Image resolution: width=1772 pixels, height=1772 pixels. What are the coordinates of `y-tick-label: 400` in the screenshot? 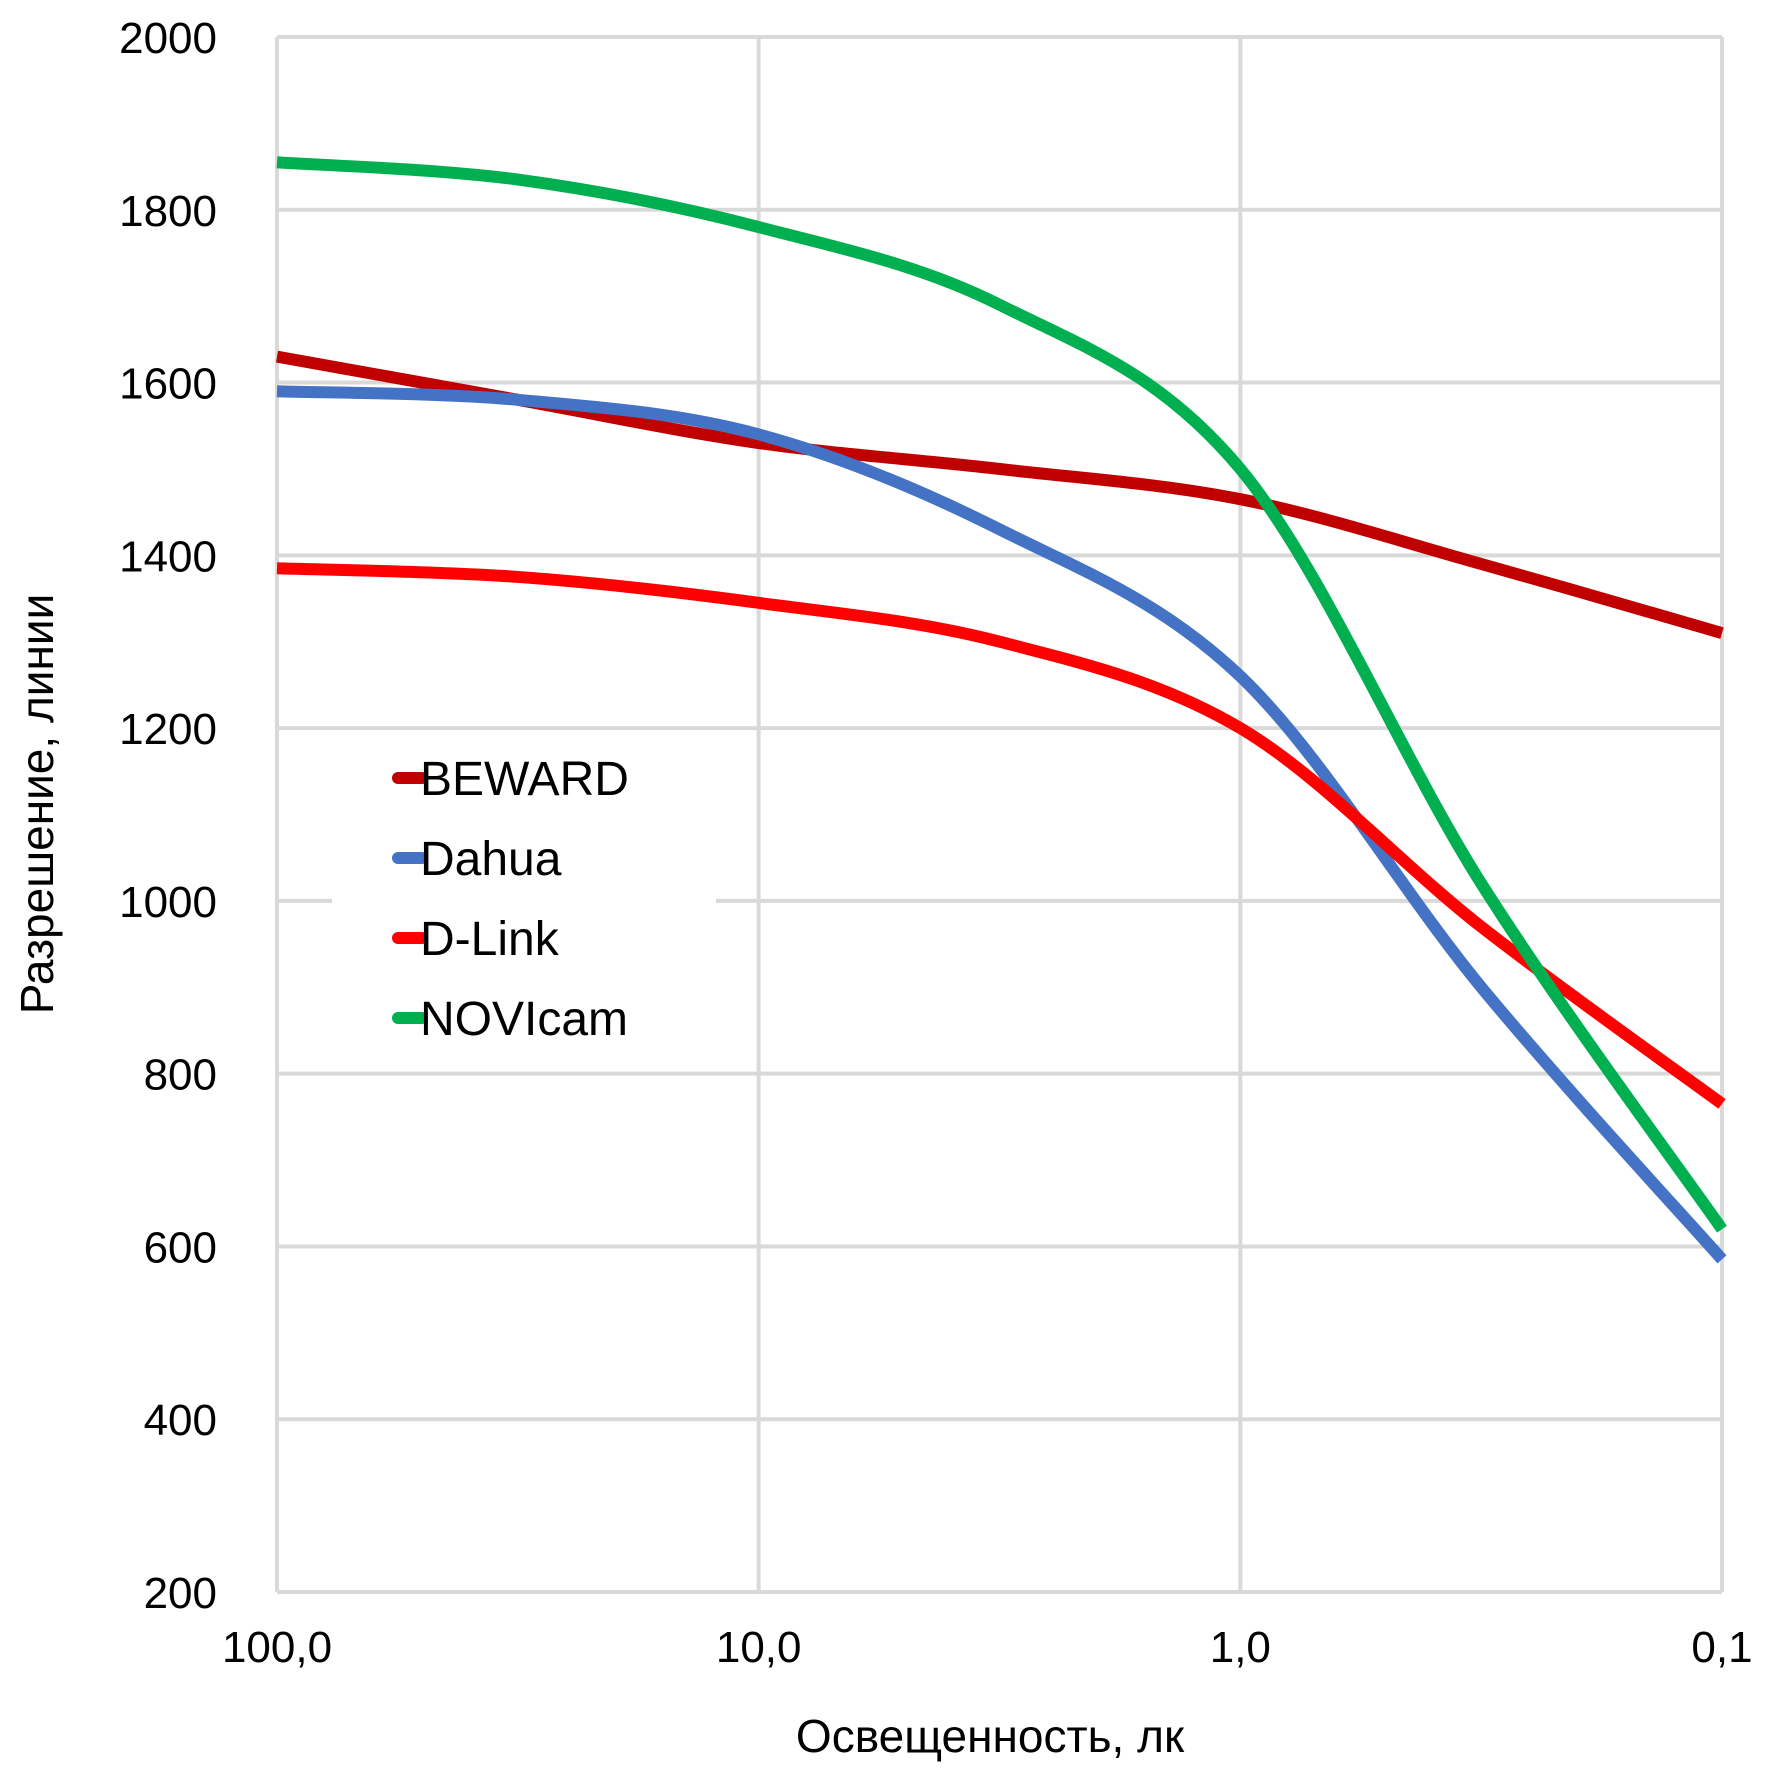 It's located at (180, 1420).